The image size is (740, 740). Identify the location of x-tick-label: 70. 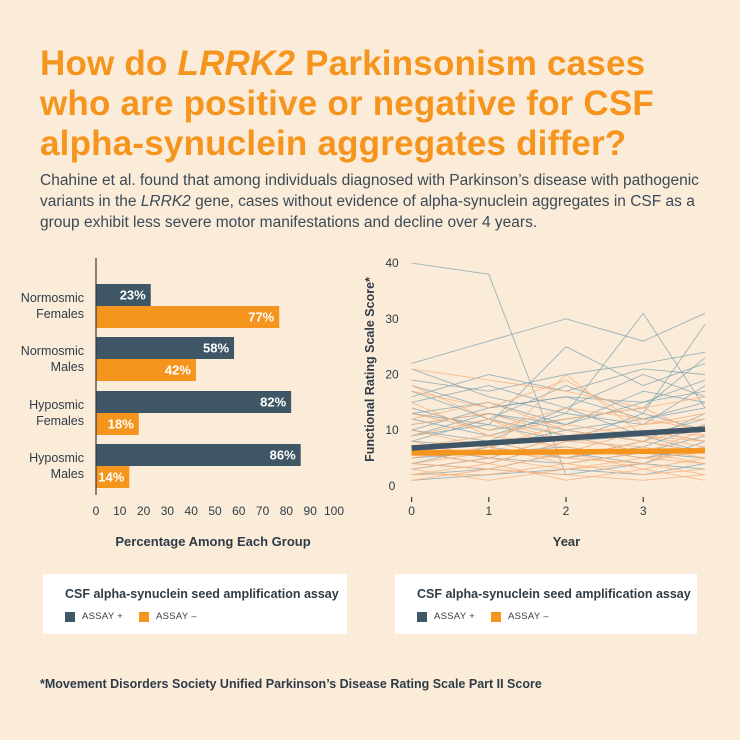
(263, 511).